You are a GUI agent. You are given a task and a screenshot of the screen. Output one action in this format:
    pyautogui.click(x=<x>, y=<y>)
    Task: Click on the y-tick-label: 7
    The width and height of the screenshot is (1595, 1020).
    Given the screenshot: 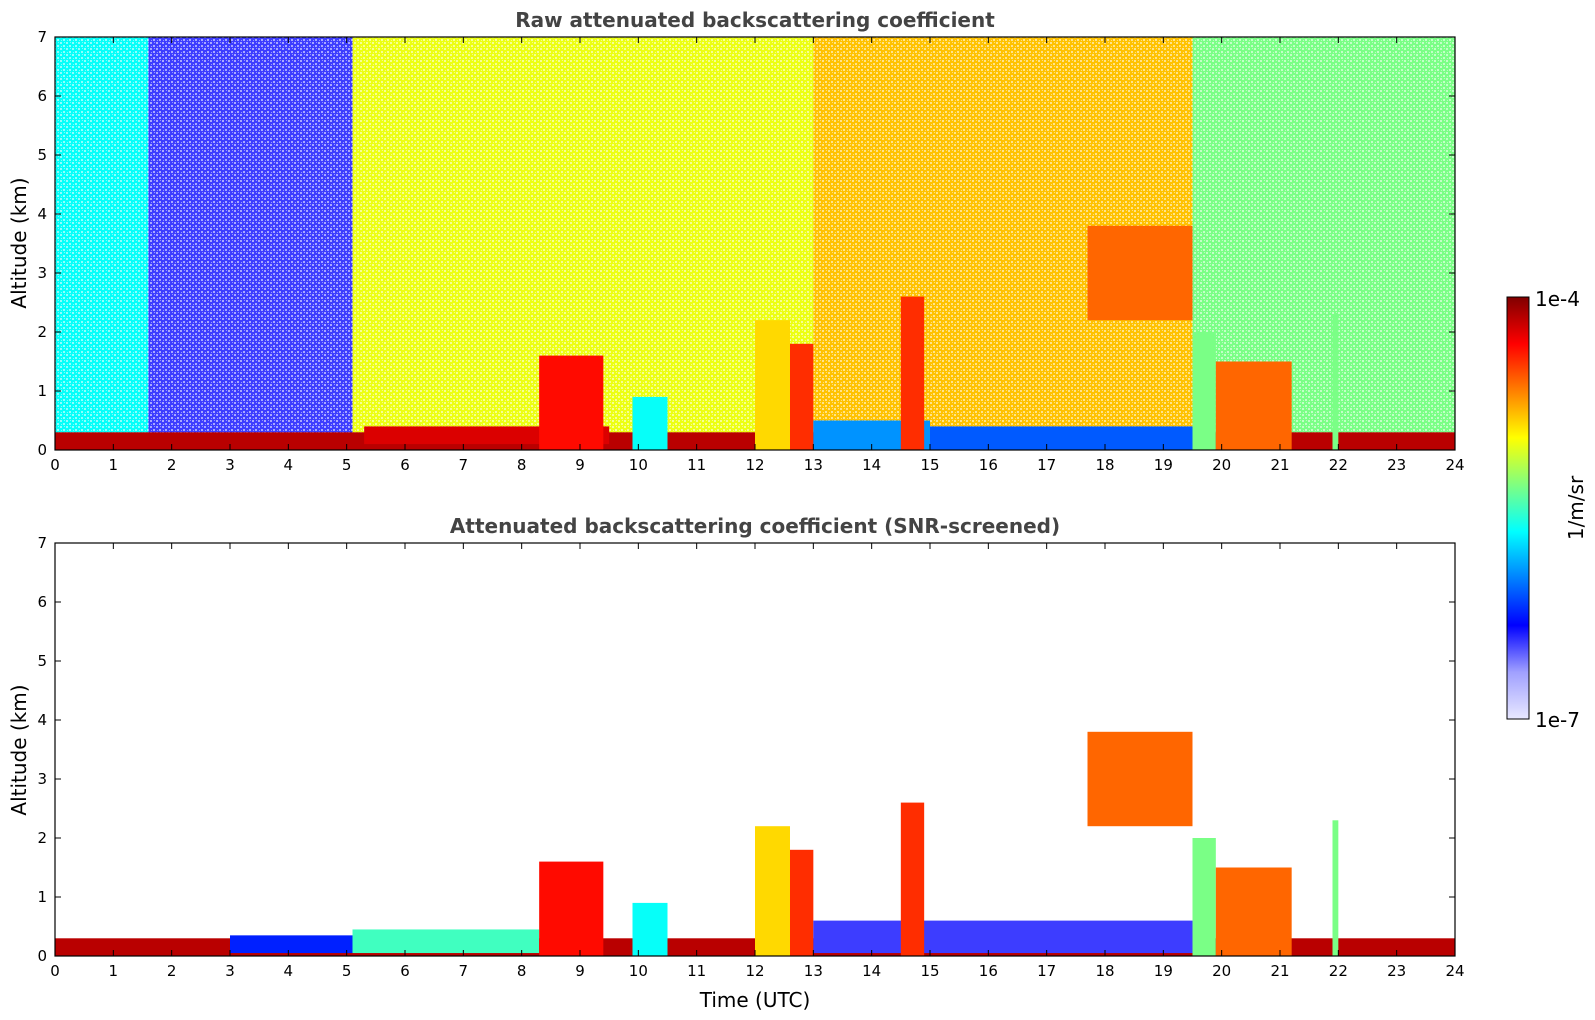 What is the action you would take?
    pyautogui.click(x=42, y=543)
    